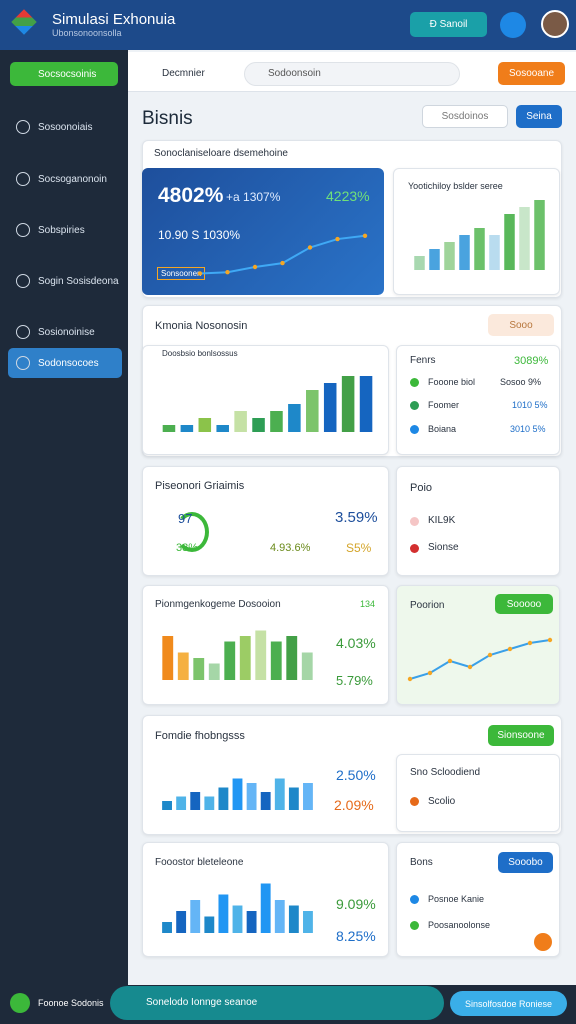 The width and height of the screenshot is (576, 1024). Describe the element at coordinates (354, 680) in the screenshot. I see `stat: 5.79%` at that location.